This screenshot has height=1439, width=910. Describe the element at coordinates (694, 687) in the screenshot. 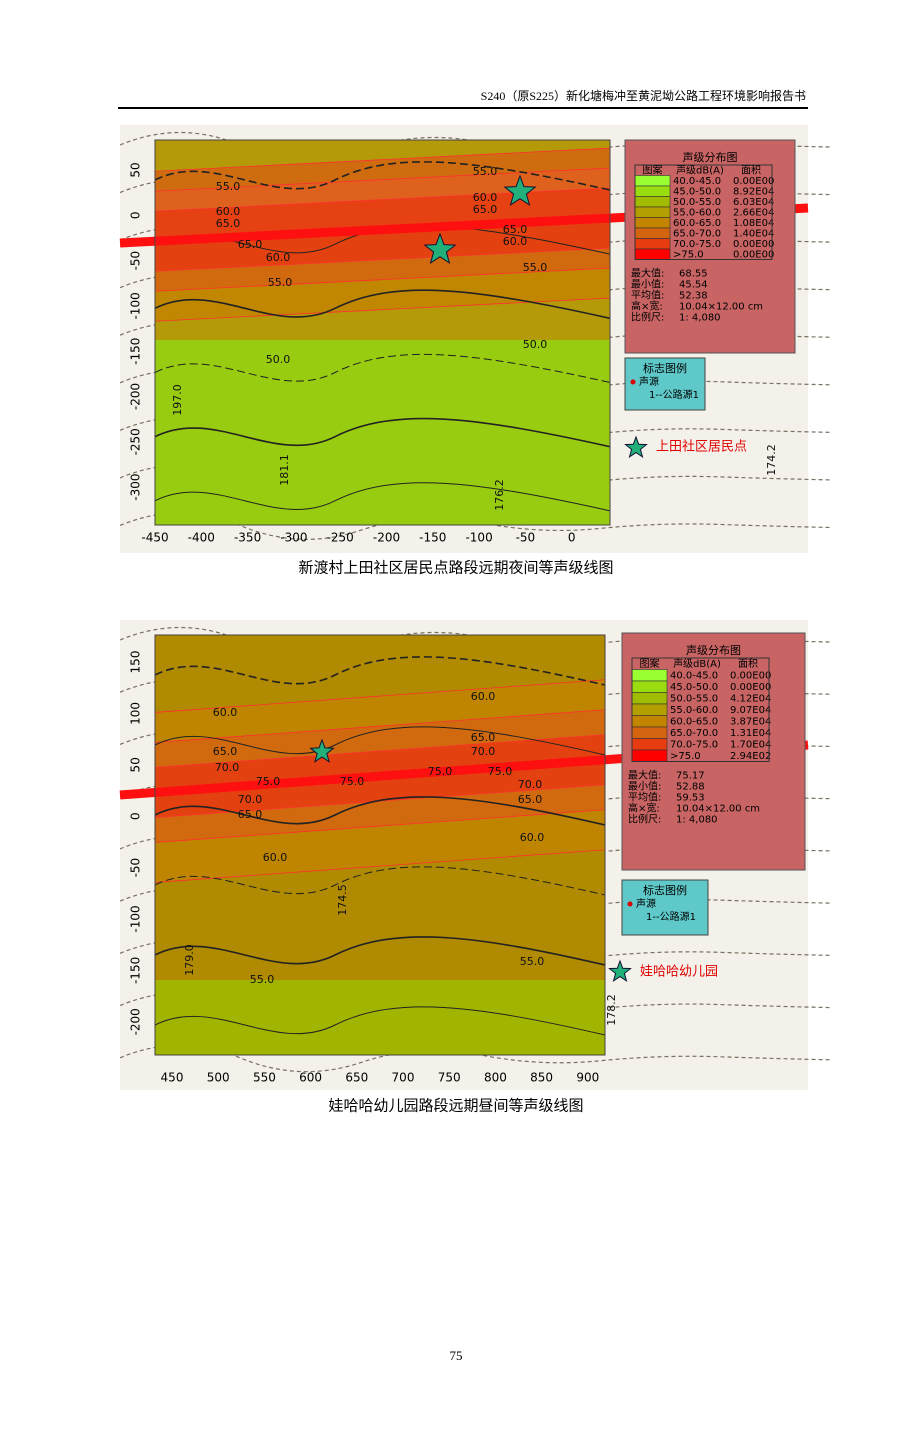

I see `legend-range: 45.0-50.0` at that location.